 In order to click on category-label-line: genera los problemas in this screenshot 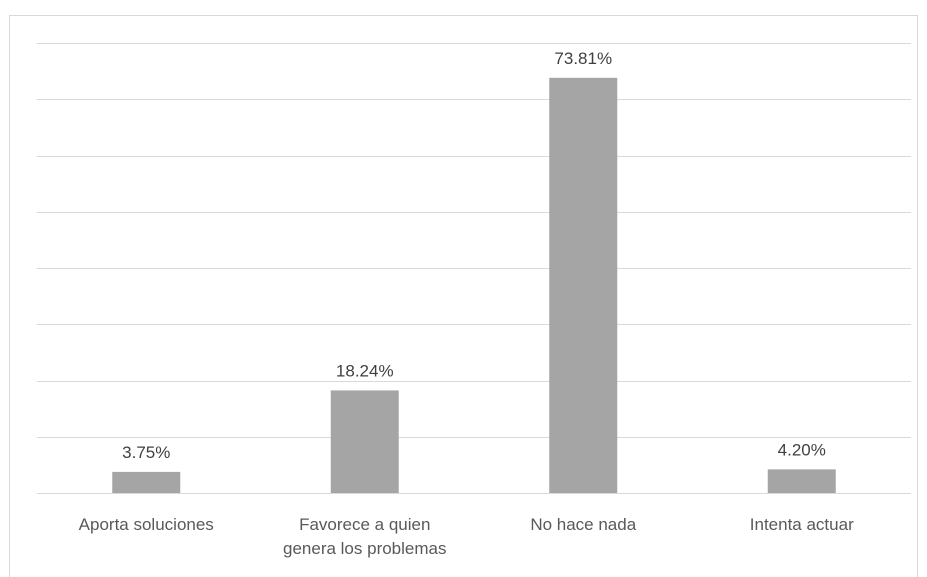, I will do `click(364, 548)`.